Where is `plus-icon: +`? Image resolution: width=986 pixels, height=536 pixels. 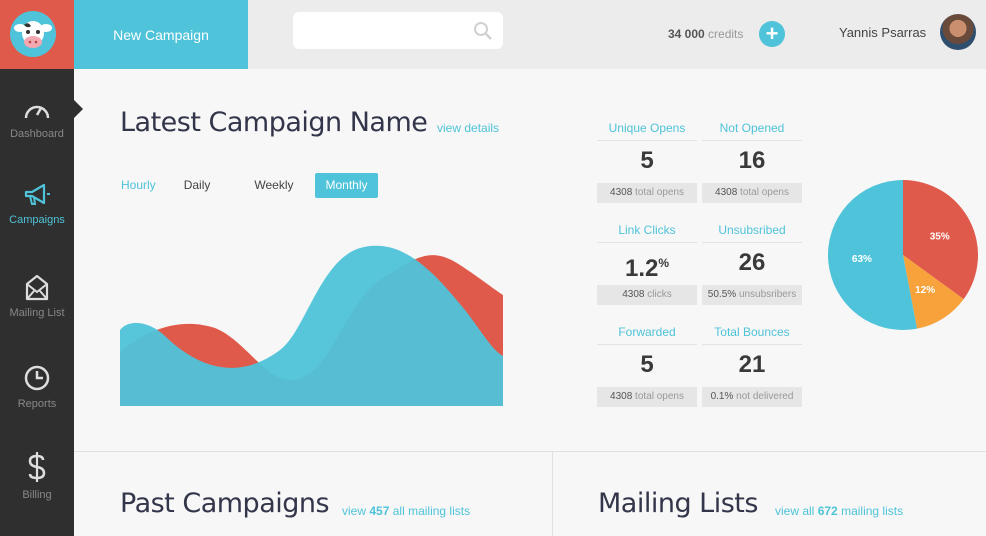 plus-icon: + is located at coordinates (772, 33).